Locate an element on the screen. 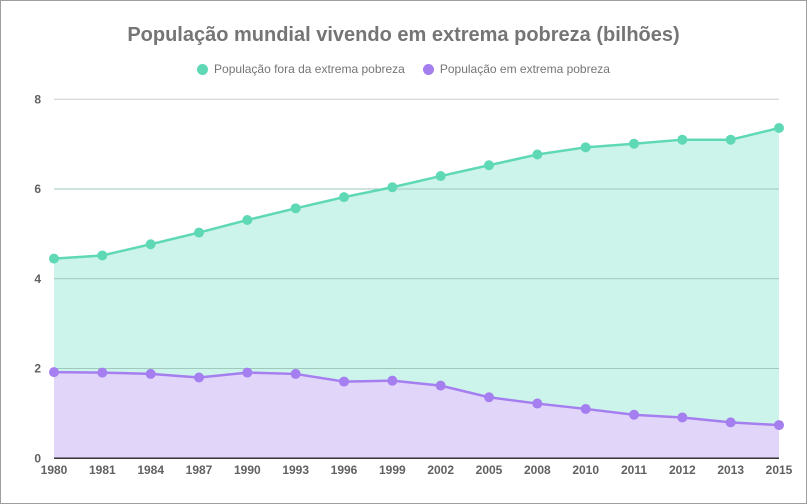  legend-item-extreme-poverty: População em extrema pobreza is located at coordinates (516, 69).